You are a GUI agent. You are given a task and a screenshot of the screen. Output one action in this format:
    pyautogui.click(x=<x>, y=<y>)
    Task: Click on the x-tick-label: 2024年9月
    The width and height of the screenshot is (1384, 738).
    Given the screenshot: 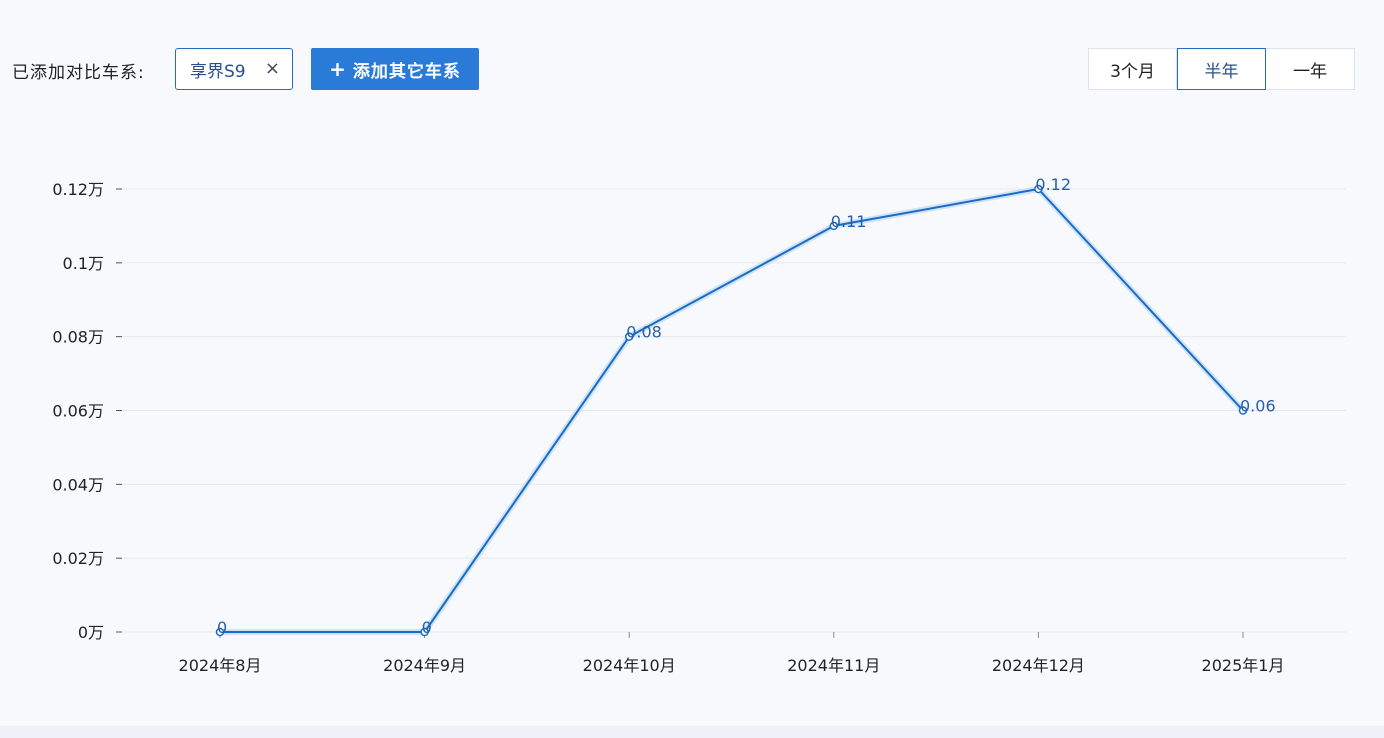 What is the action you would take?
    pyautogui.click(x=424, y=665)
    